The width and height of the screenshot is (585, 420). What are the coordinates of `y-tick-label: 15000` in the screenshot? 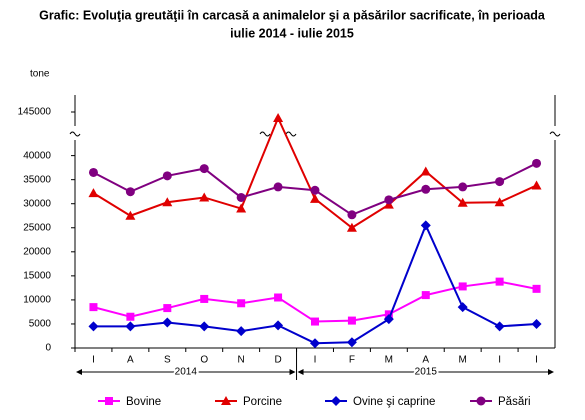 It's located at (37, 275).